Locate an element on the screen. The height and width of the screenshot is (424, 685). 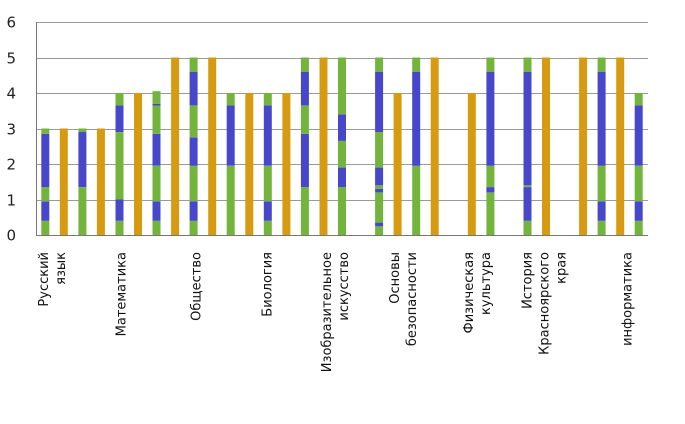
y-tick-label: 0 is located at coordinates (11, 236).